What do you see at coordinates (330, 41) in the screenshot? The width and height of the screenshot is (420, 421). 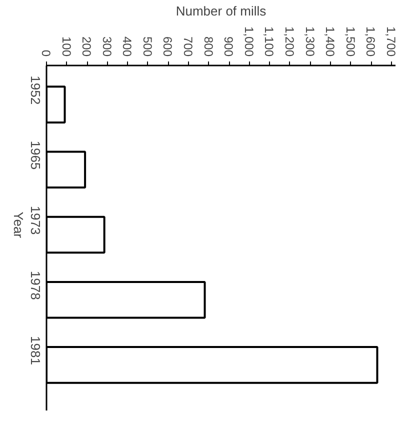 I see `x-tick-label: 1,400` at bounding box center [330, 41].